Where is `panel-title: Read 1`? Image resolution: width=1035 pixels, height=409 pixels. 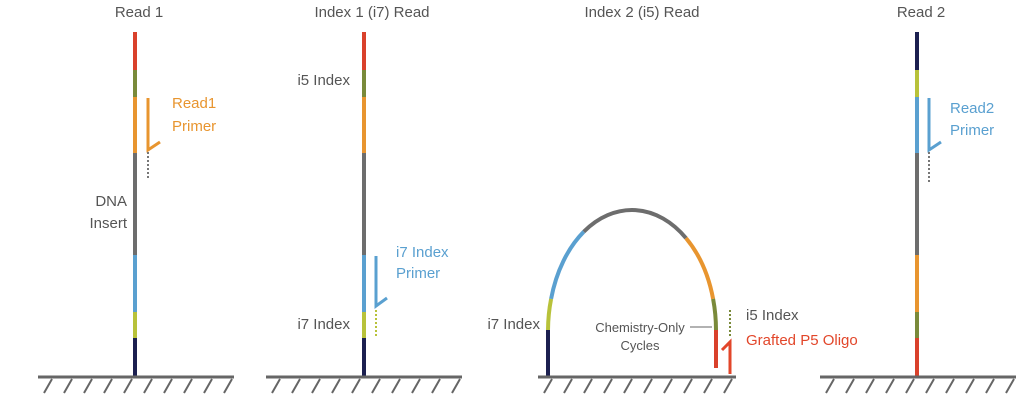 panel-title: Read 1 is located at coordinates (139, 12).